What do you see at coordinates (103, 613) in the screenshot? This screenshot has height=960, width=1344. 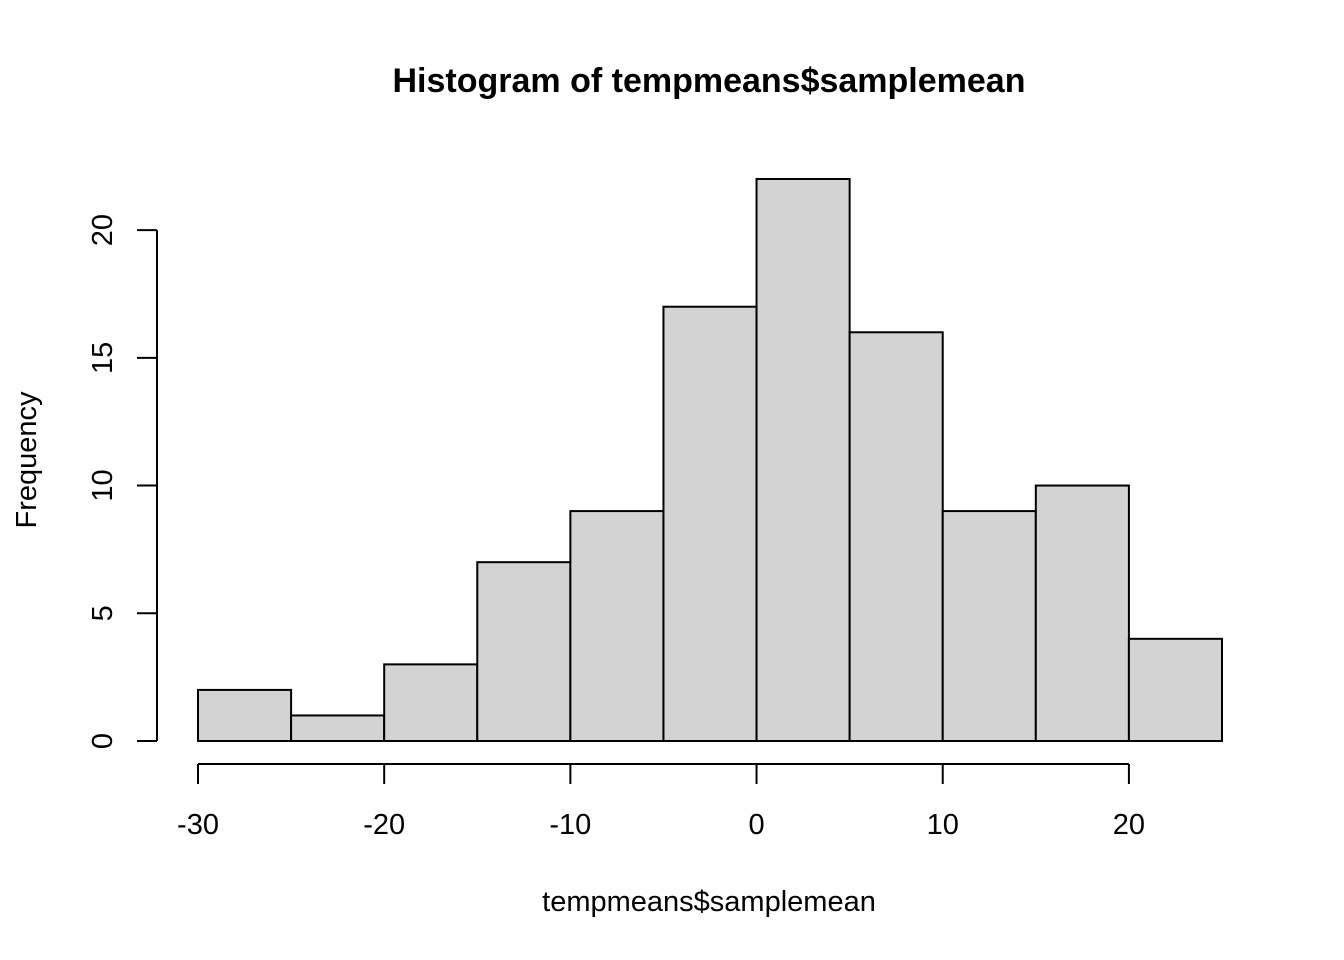 I see `y-tick-label: 5` at bounding box center [103, 613].